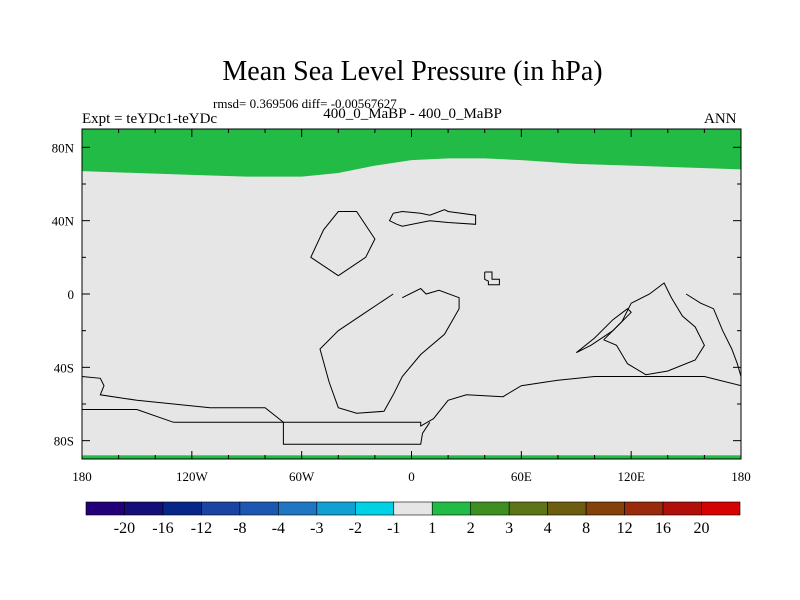 This screenshot has height=600, width=800. What do you see at coordinates (663, 528) in the screenshot?
I see `colorbar-label: 16` at bounding box center [663, 528].